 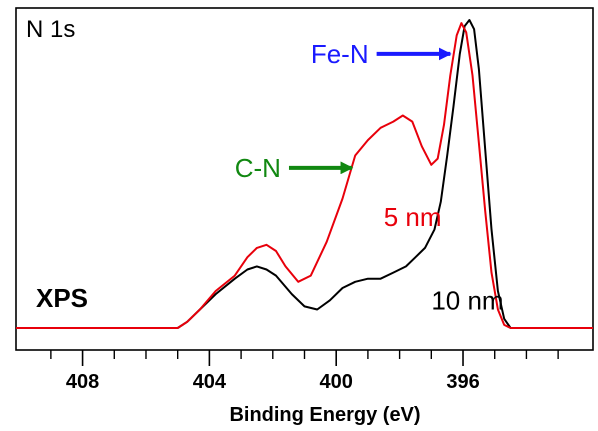 What do you see at coordinates (340, 54) in the screenshot?
I see `annotation-label: Fe-N` at bounding box center [340, 54].